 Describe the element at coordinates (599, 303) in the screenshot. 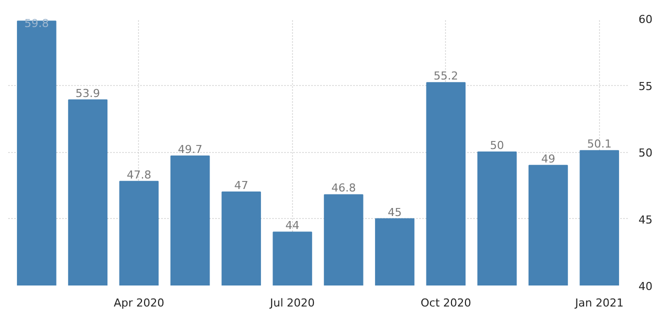

I see `x-tick-label: Jan 2021` at that location.